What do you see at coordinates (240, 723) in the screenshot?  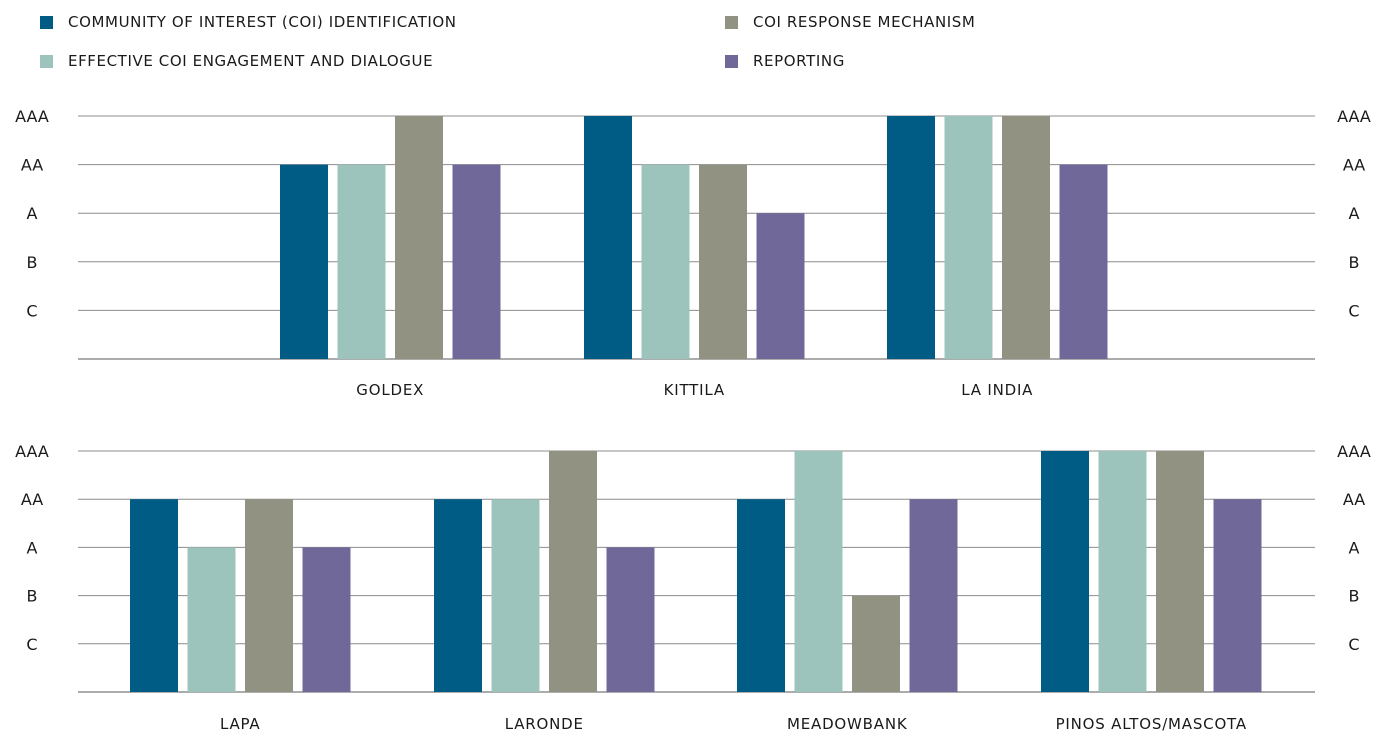 I see `x-category-label: LAPA` at bounding box center [240, 723].